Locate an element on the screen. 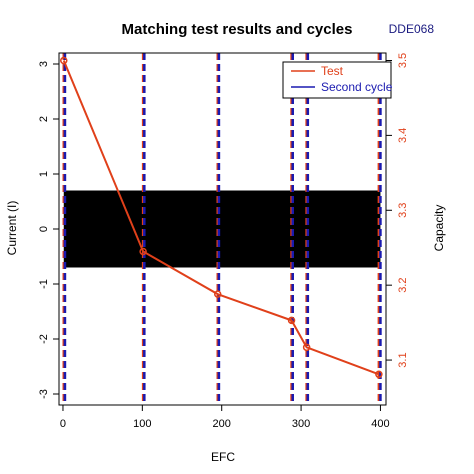 The height and width of the screenshot is (474, 474). x-axis-label: EFC is located at coordinates (223, 457).